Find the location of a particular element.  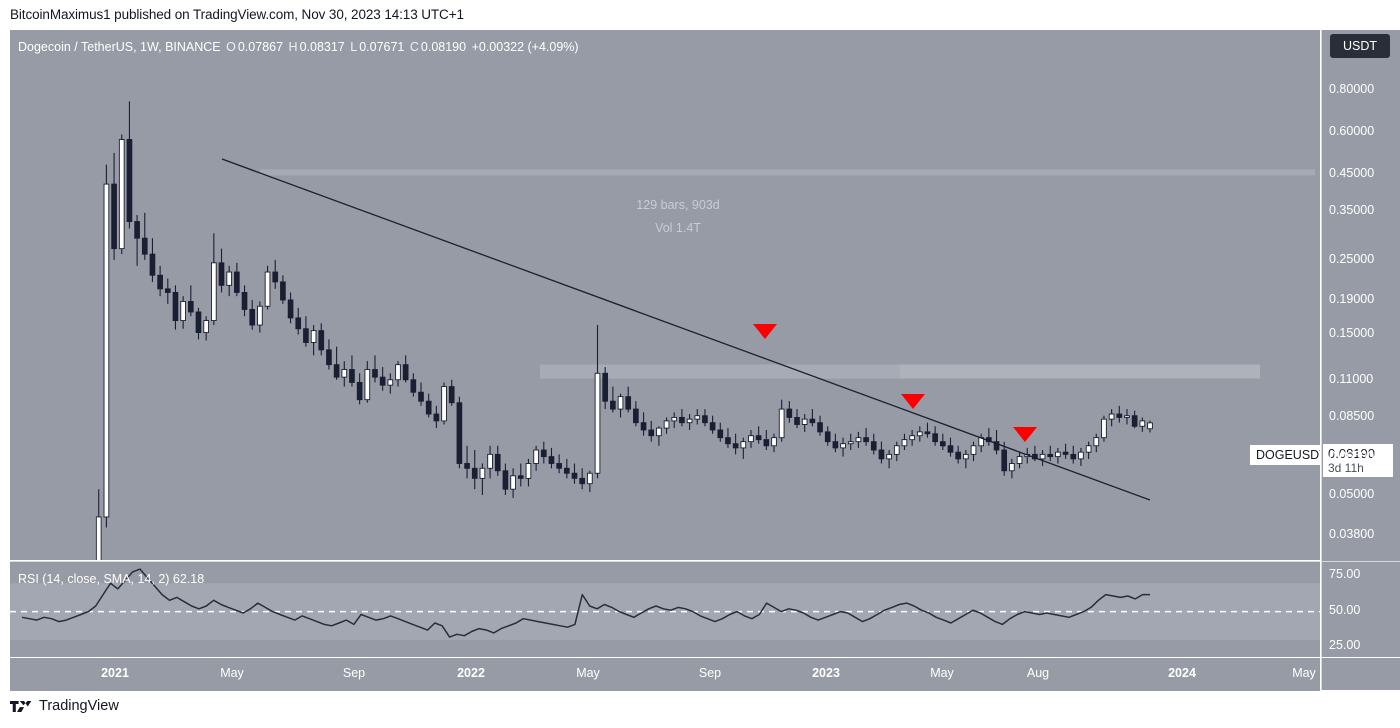

legend-symbol: Dogecoin / TetherUS, 1W, BINANCE is located at coordinates (119, 47).